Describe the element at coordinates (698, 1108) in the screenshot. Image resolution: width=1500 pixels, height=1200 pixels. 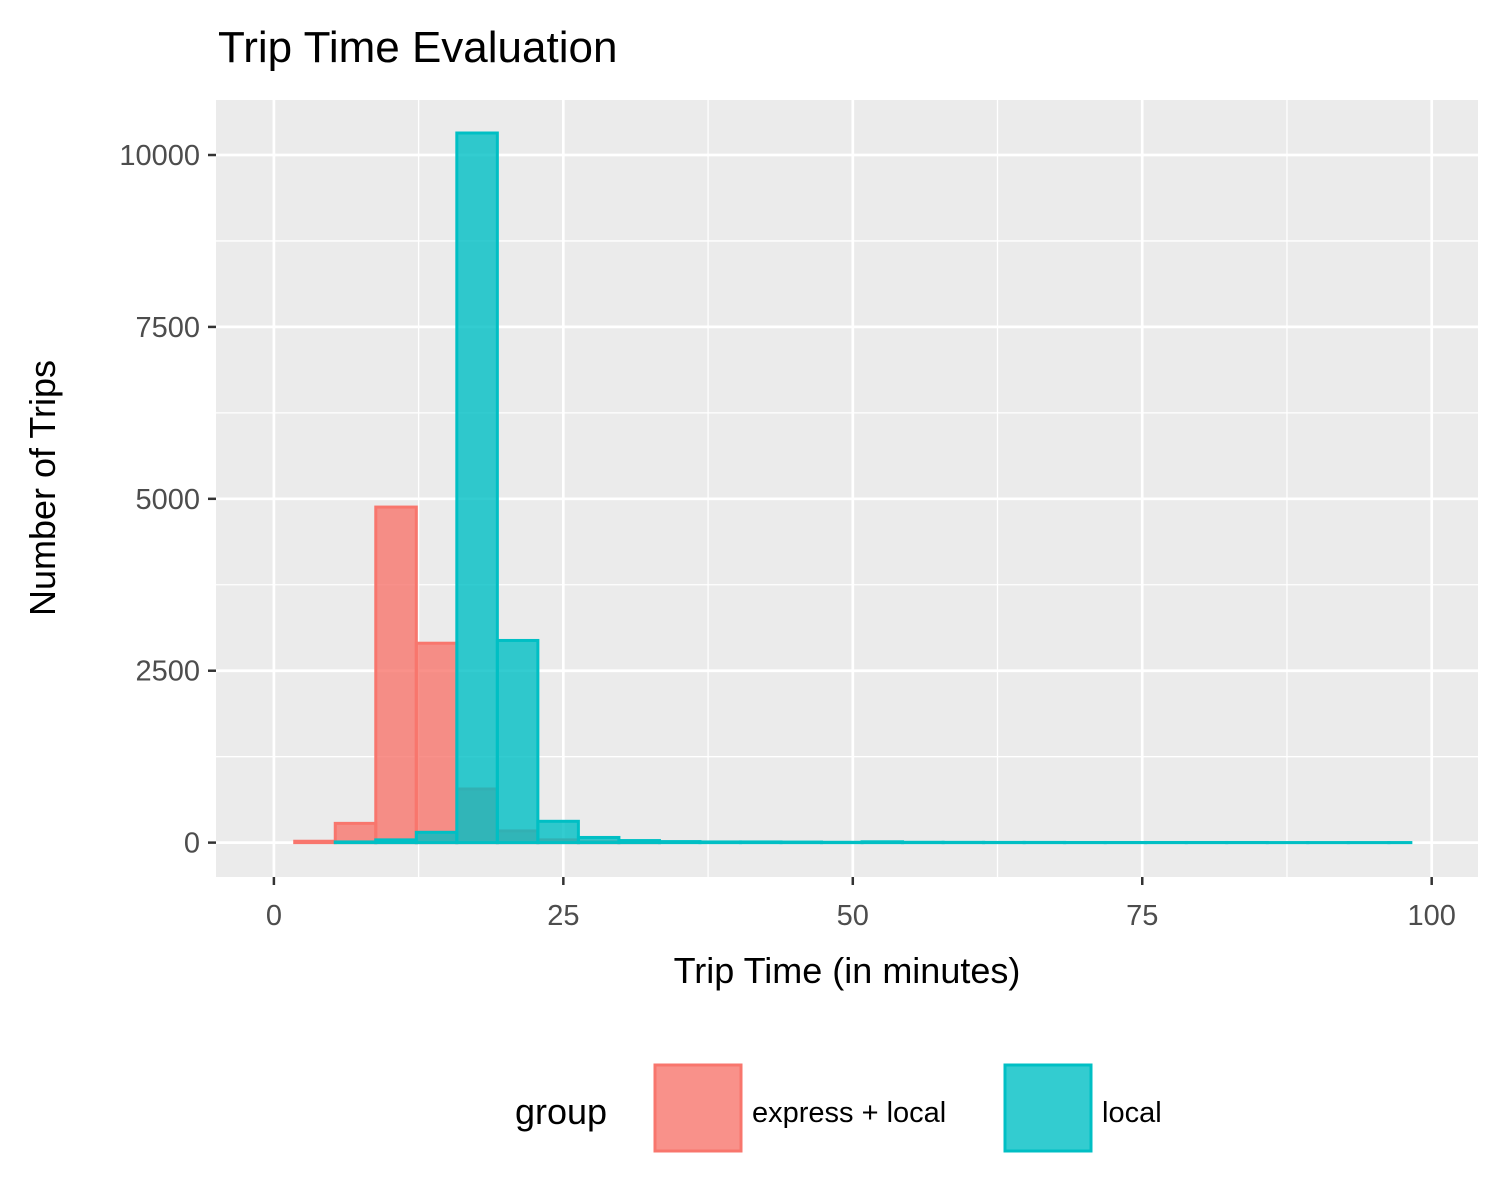
I see `legend-key-express-local` at that location.